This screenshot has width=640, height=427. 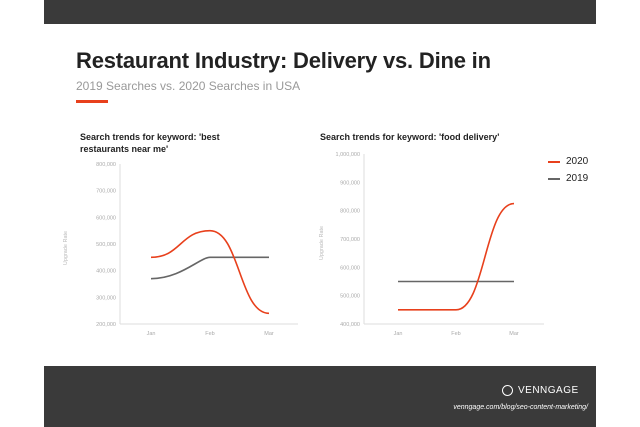 What do you see at coordinates (106, 165) in the screenshot?
I see `chart-1-ytick-label: 800,000` at bounding box center [106, 165].